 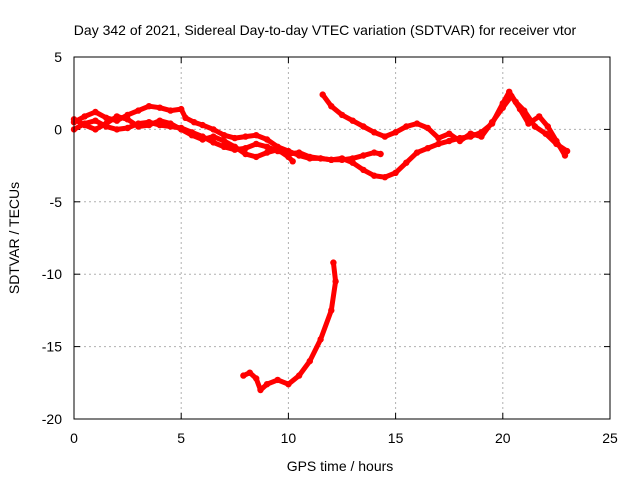 I want to click on series-line-track-e, so click(x=289, y=326).